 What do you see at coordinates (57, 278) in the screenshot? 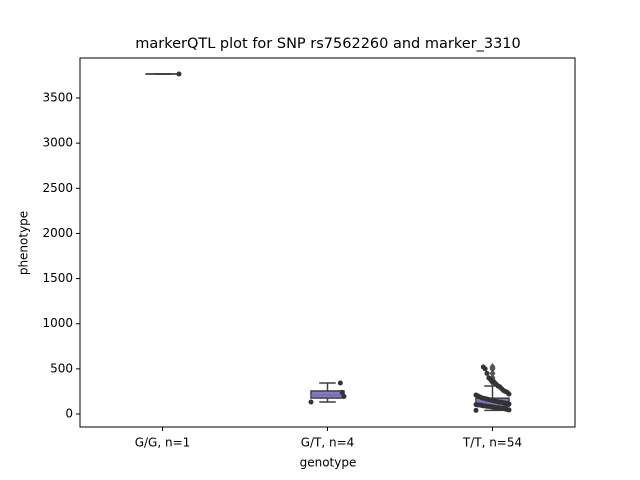
I see `y-tick-label: 1500` at bounding box center [57, 278].